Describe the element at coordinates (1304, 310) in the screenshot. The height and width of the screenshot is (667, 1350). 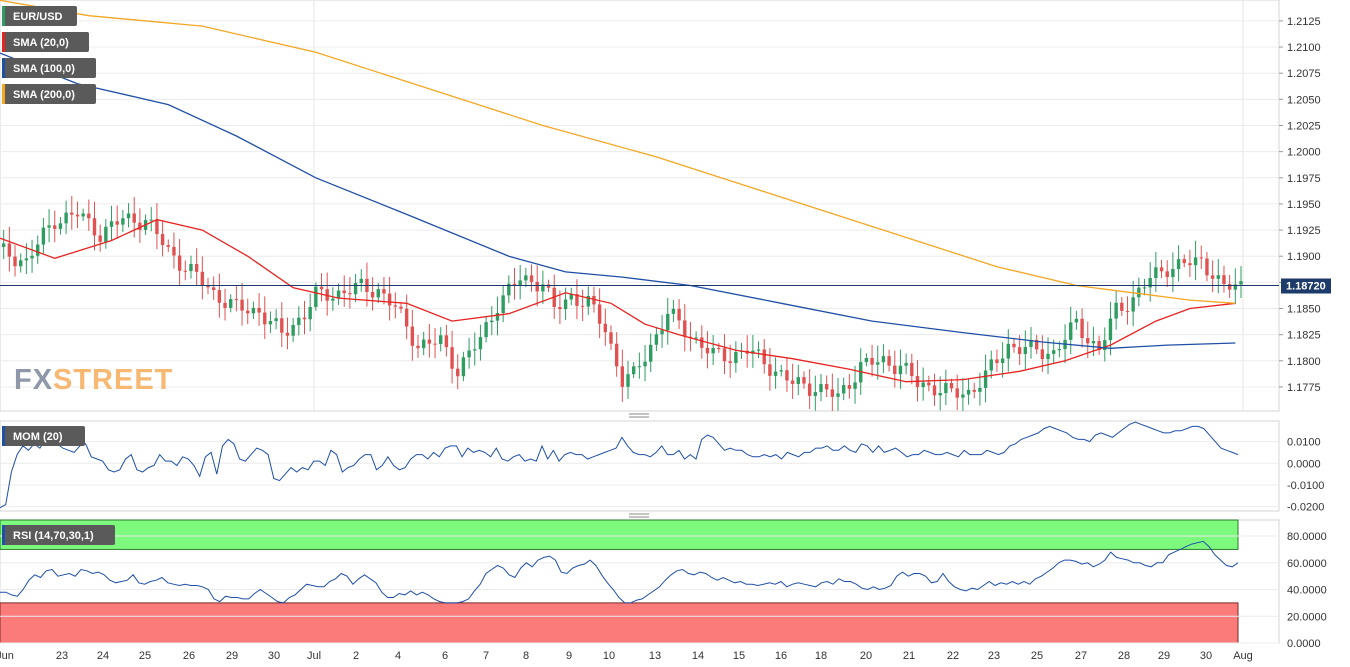
I see `price-tick-label: 1.1850` at that location.